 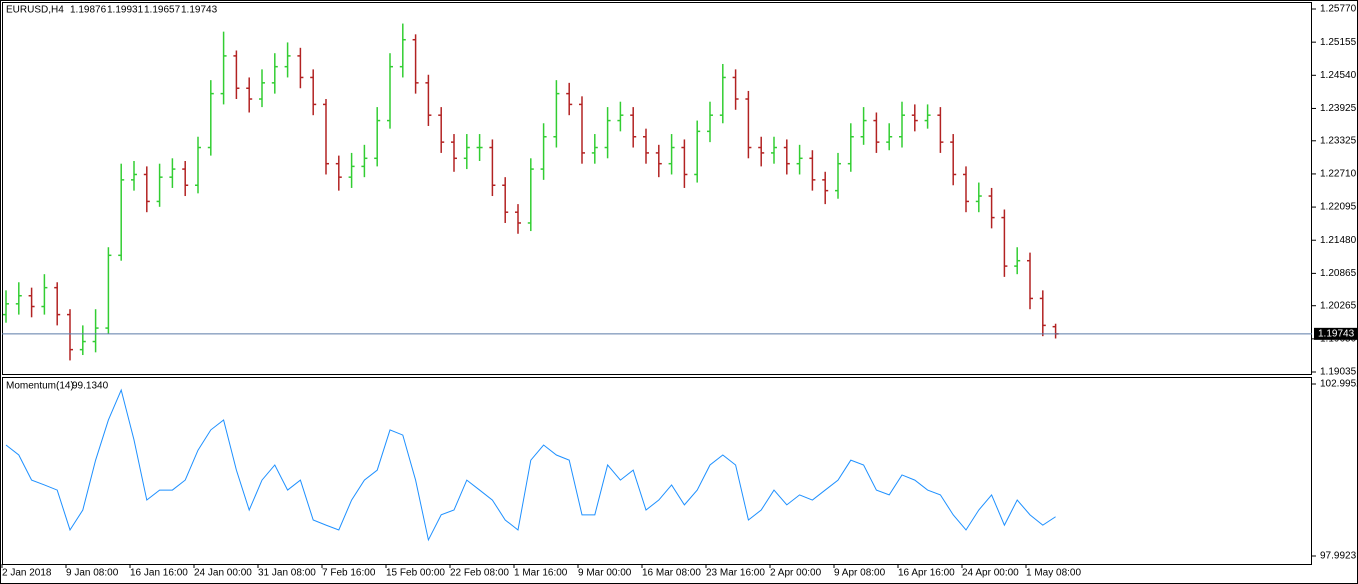 I want to click on y-tick-label: 1.24540, so click(x=1338, y=75).